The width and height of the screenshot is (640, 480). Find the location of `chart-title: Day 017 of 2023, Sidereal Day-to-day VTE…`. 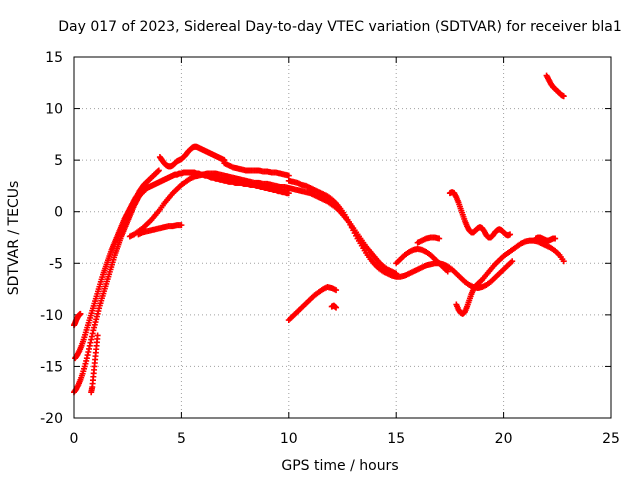

chart-title: Day 017 of 2023, Sidereal Day-to-day VTE… is located at coordinates (339, 27).